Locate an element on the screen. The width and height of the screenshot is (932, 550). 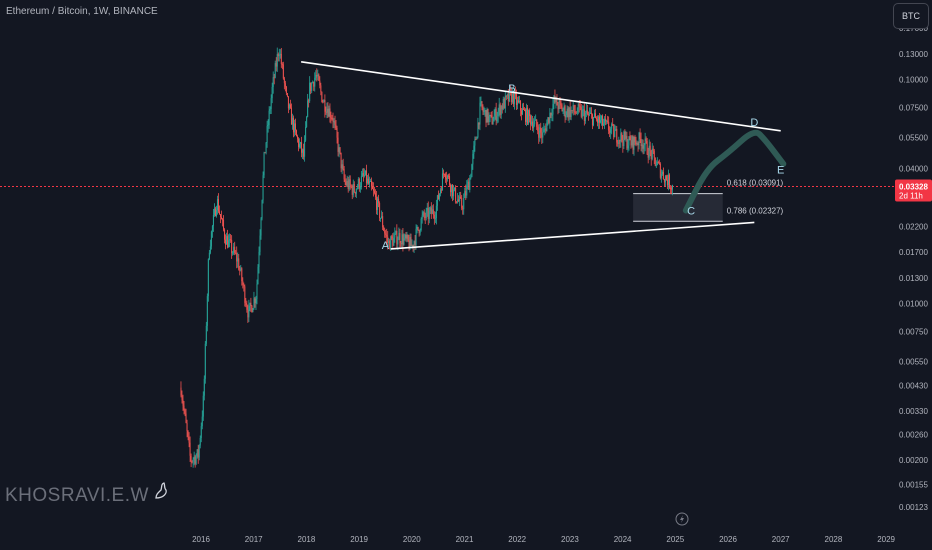
time-tick-label: 2025 is located at coordinates (675, 539).